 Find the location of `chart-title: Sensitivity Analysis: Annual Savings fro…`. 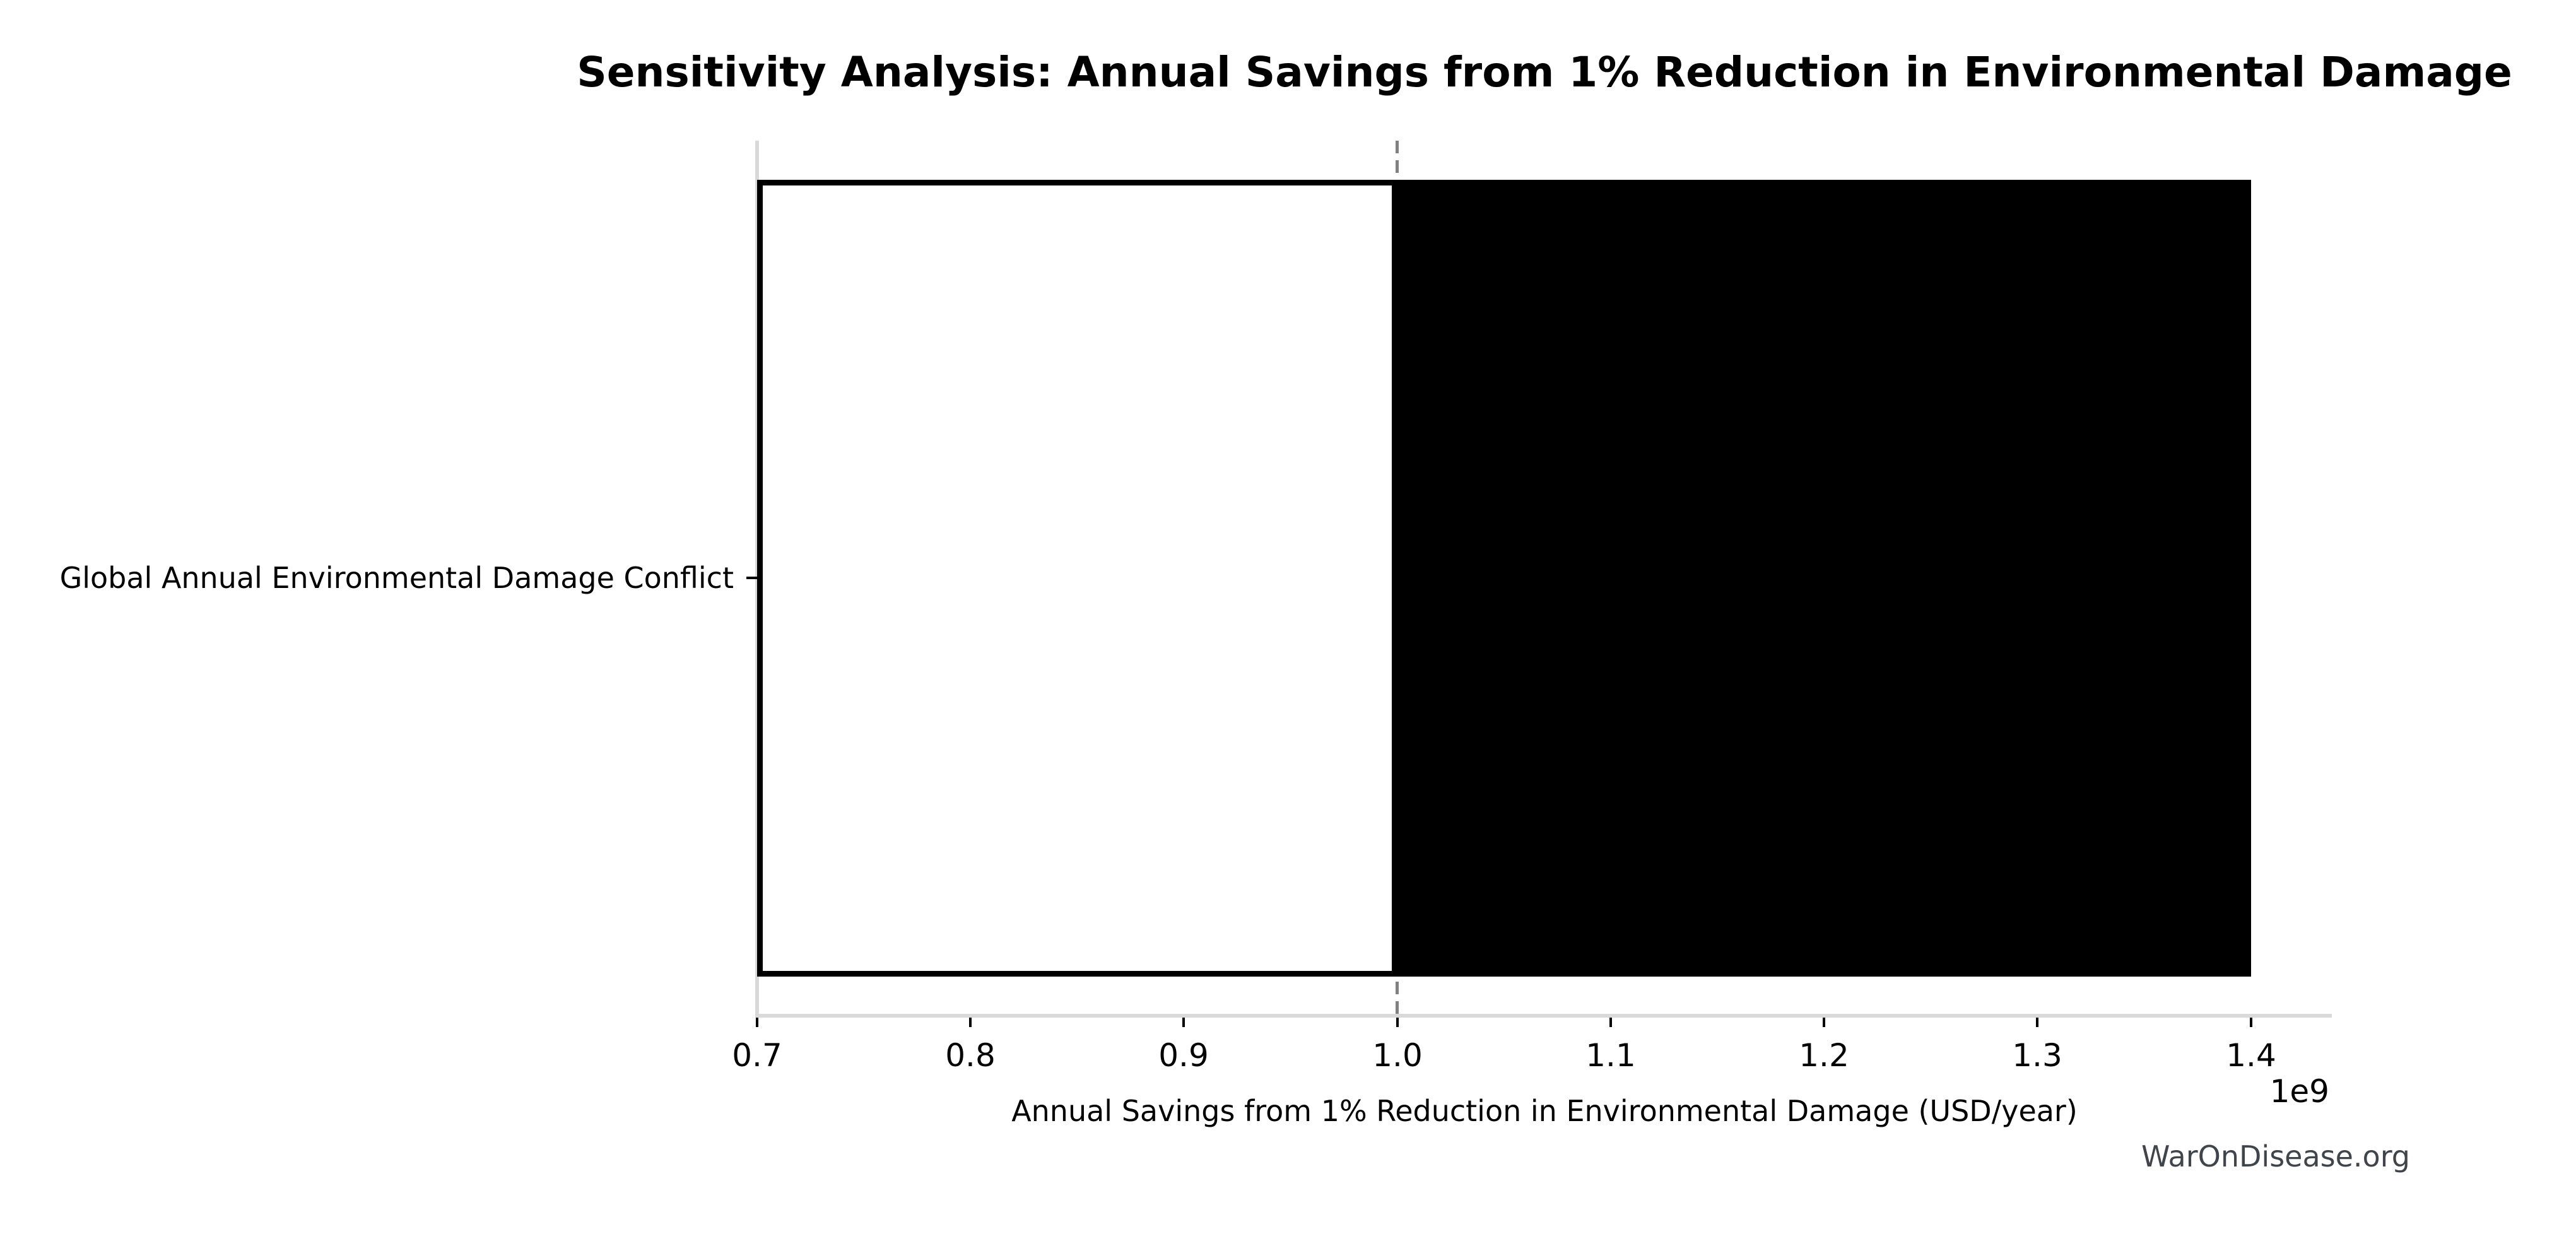

chart-title: Sensitivity Analysis: Annual Savings fro… is located at coordinates (1544, 72).